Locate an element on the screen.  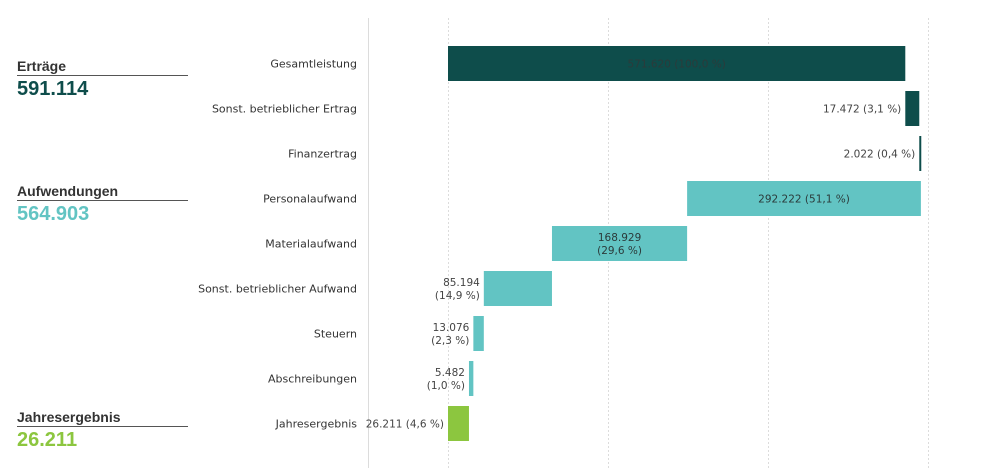
category-label-1: Sonst. betrieblicher Ertrag is located at coordinates (284, 109).